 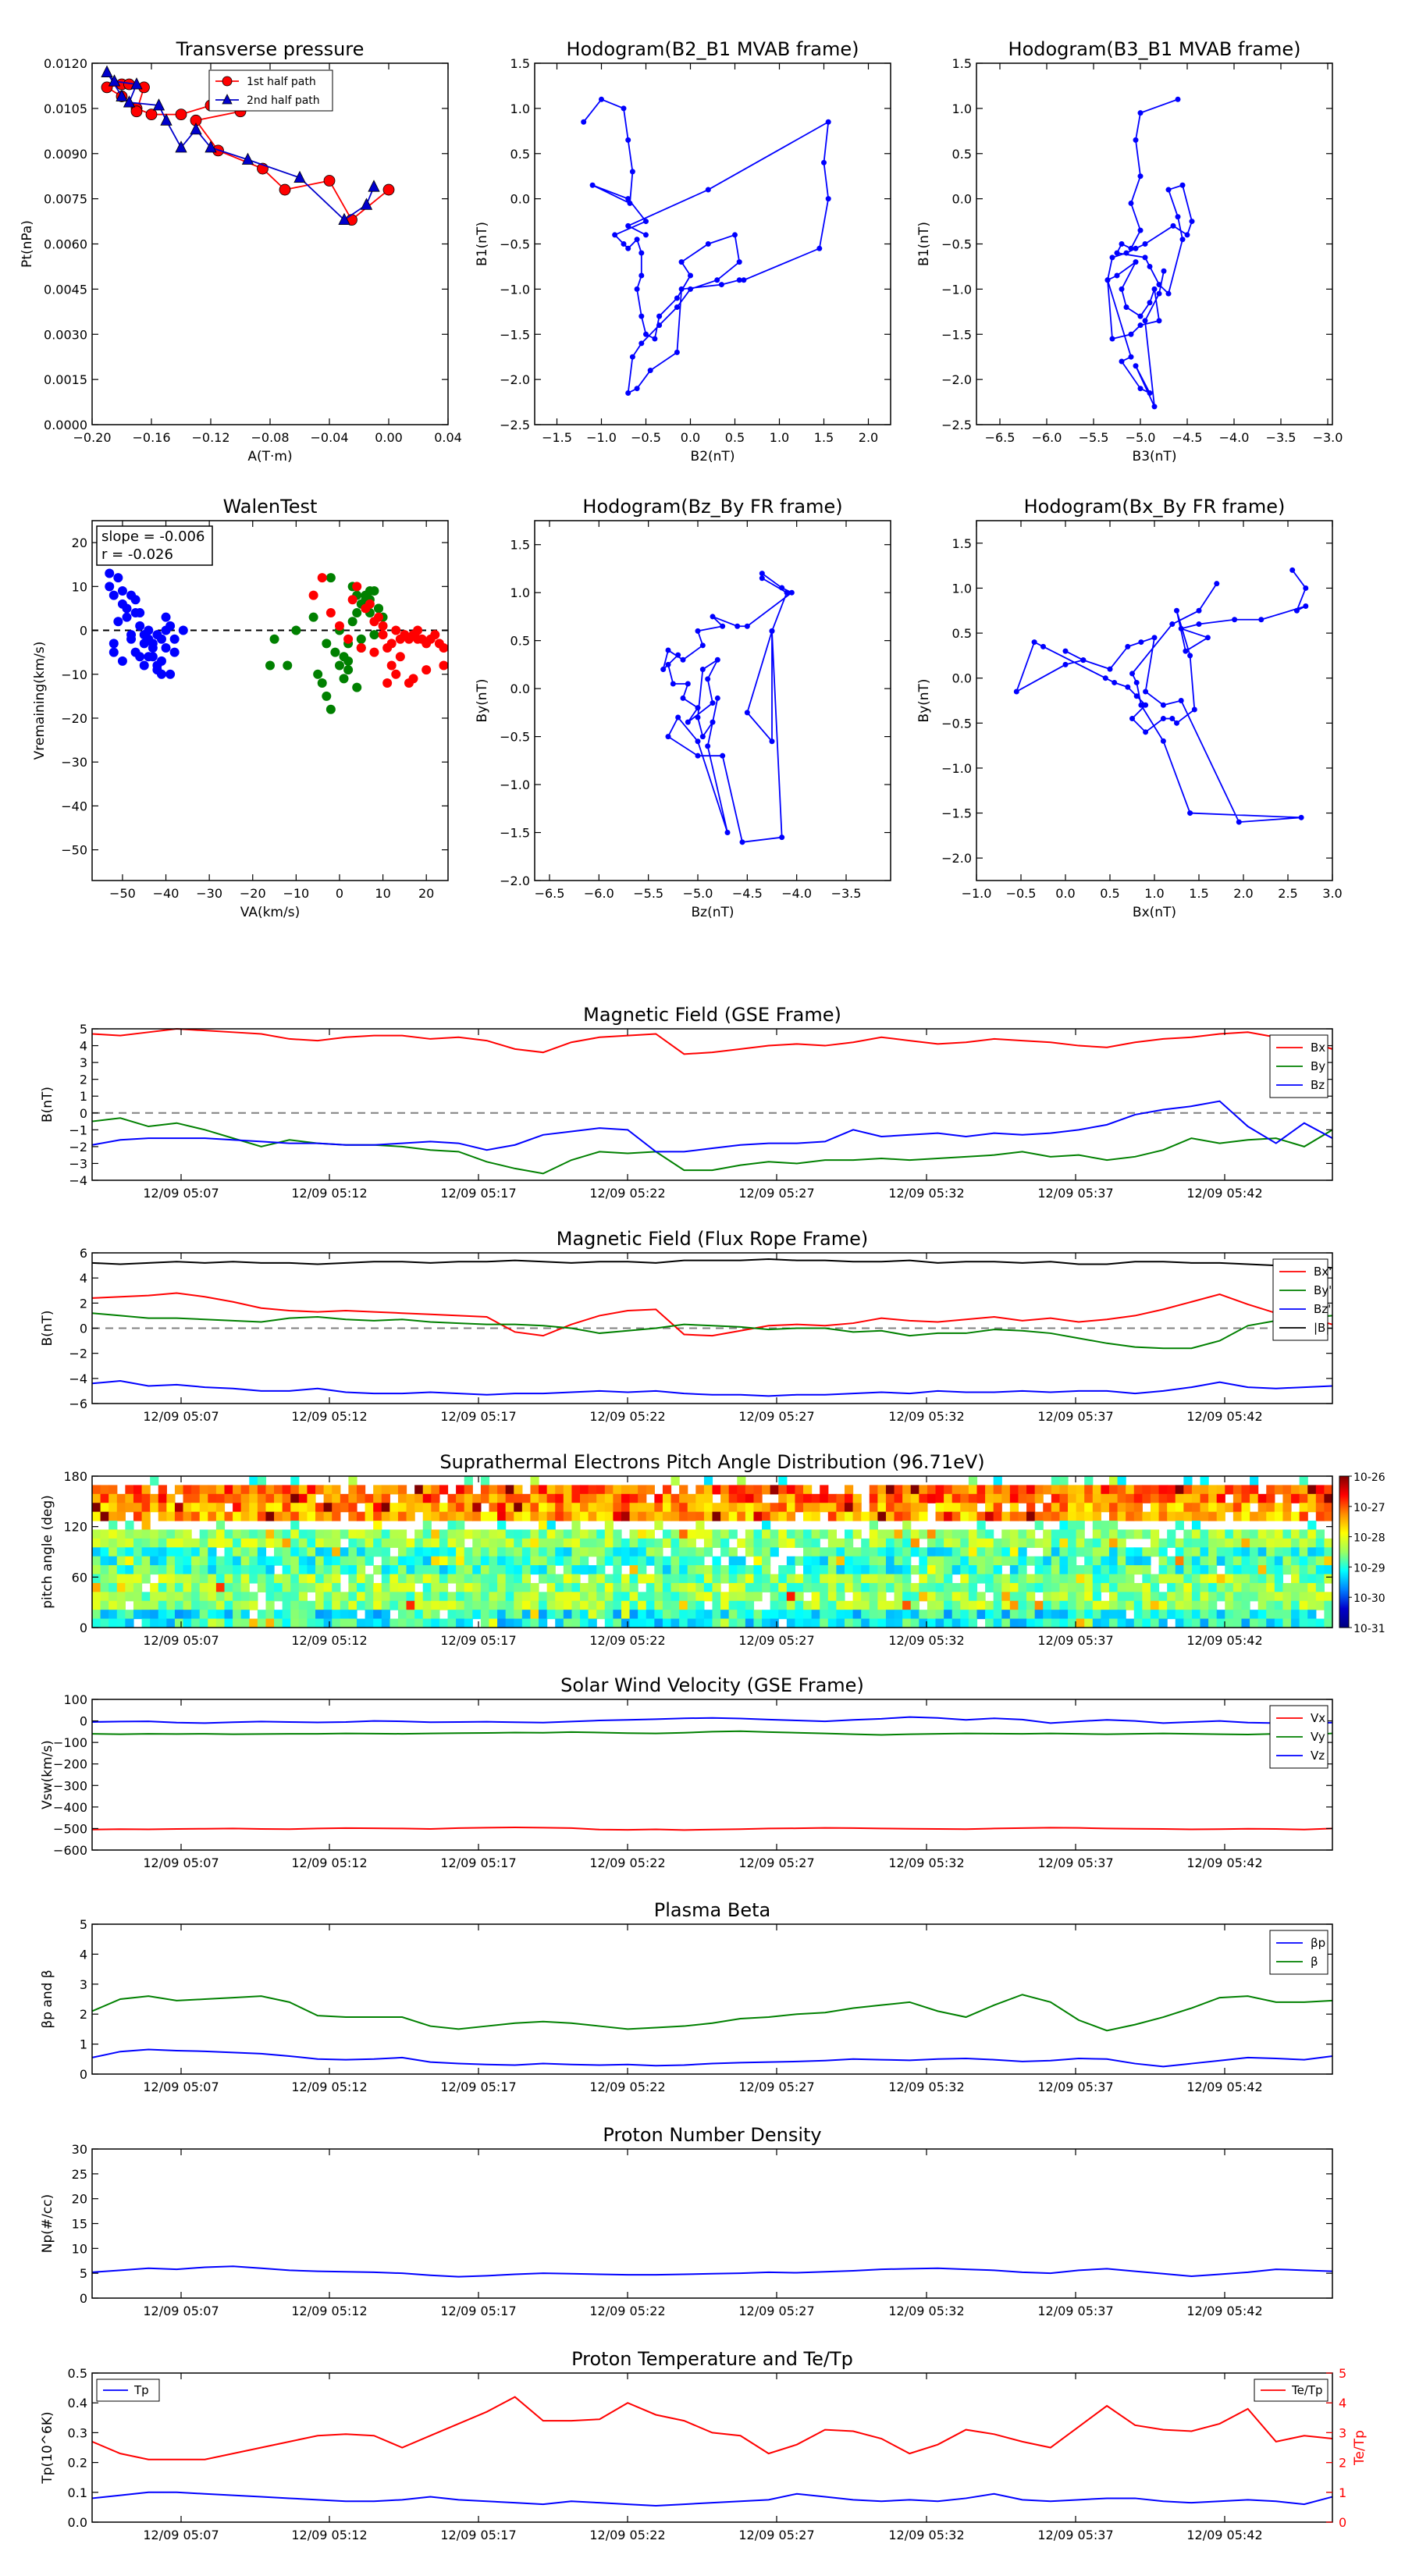 I want to click on time-tick-label: 12/09 05:17, so click(x=478, y=2087).